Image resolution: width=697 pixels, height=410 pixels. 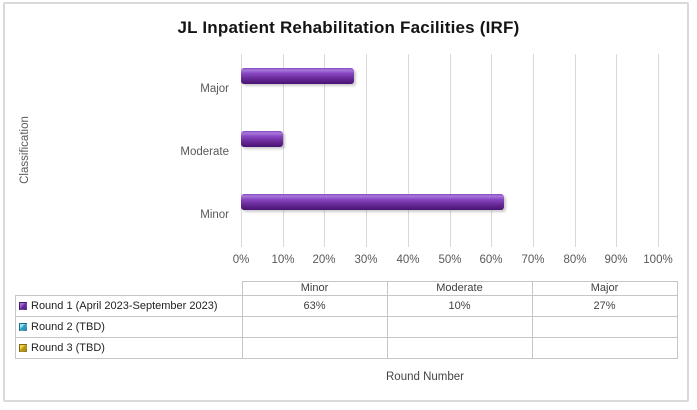 What do you see at coordinates (408, 150) in the screenshot?
I see `gridline-40%` at bounding box center [408, 150].